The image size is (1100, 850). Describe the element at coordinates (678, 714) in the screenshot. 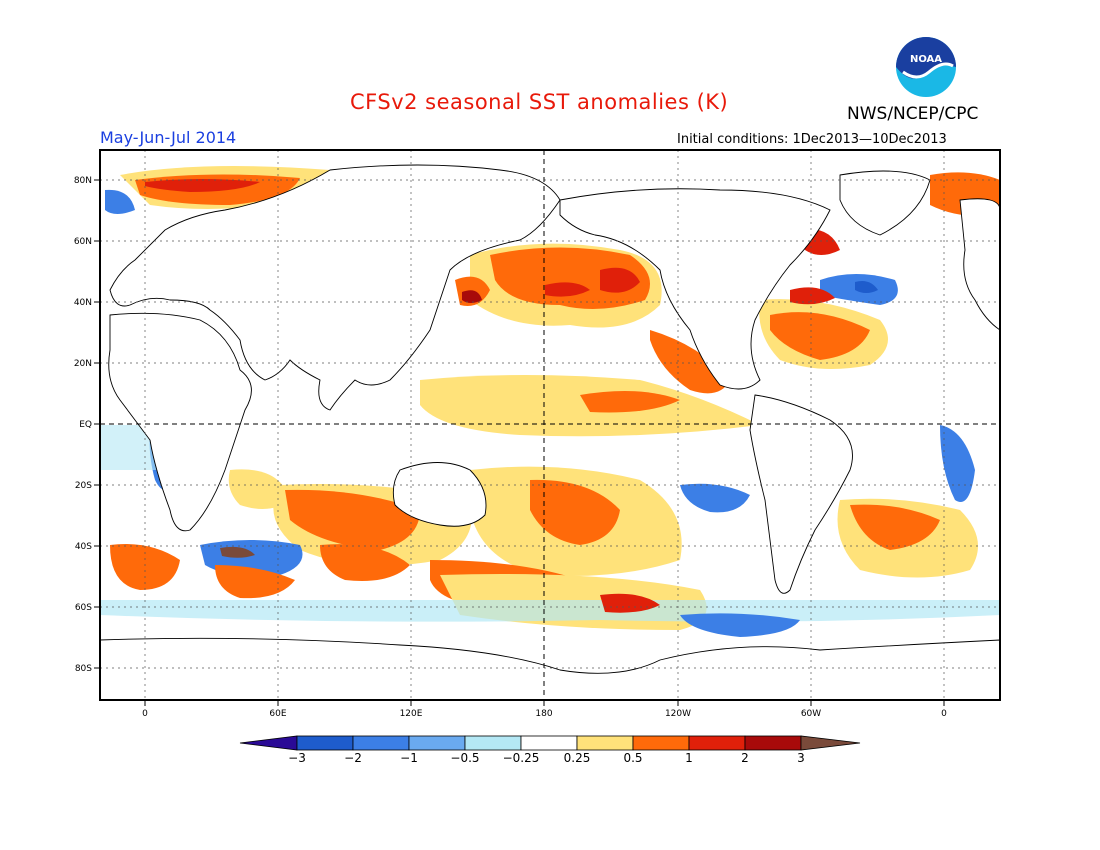

I see `lon-label-120w: 120W` at that location.